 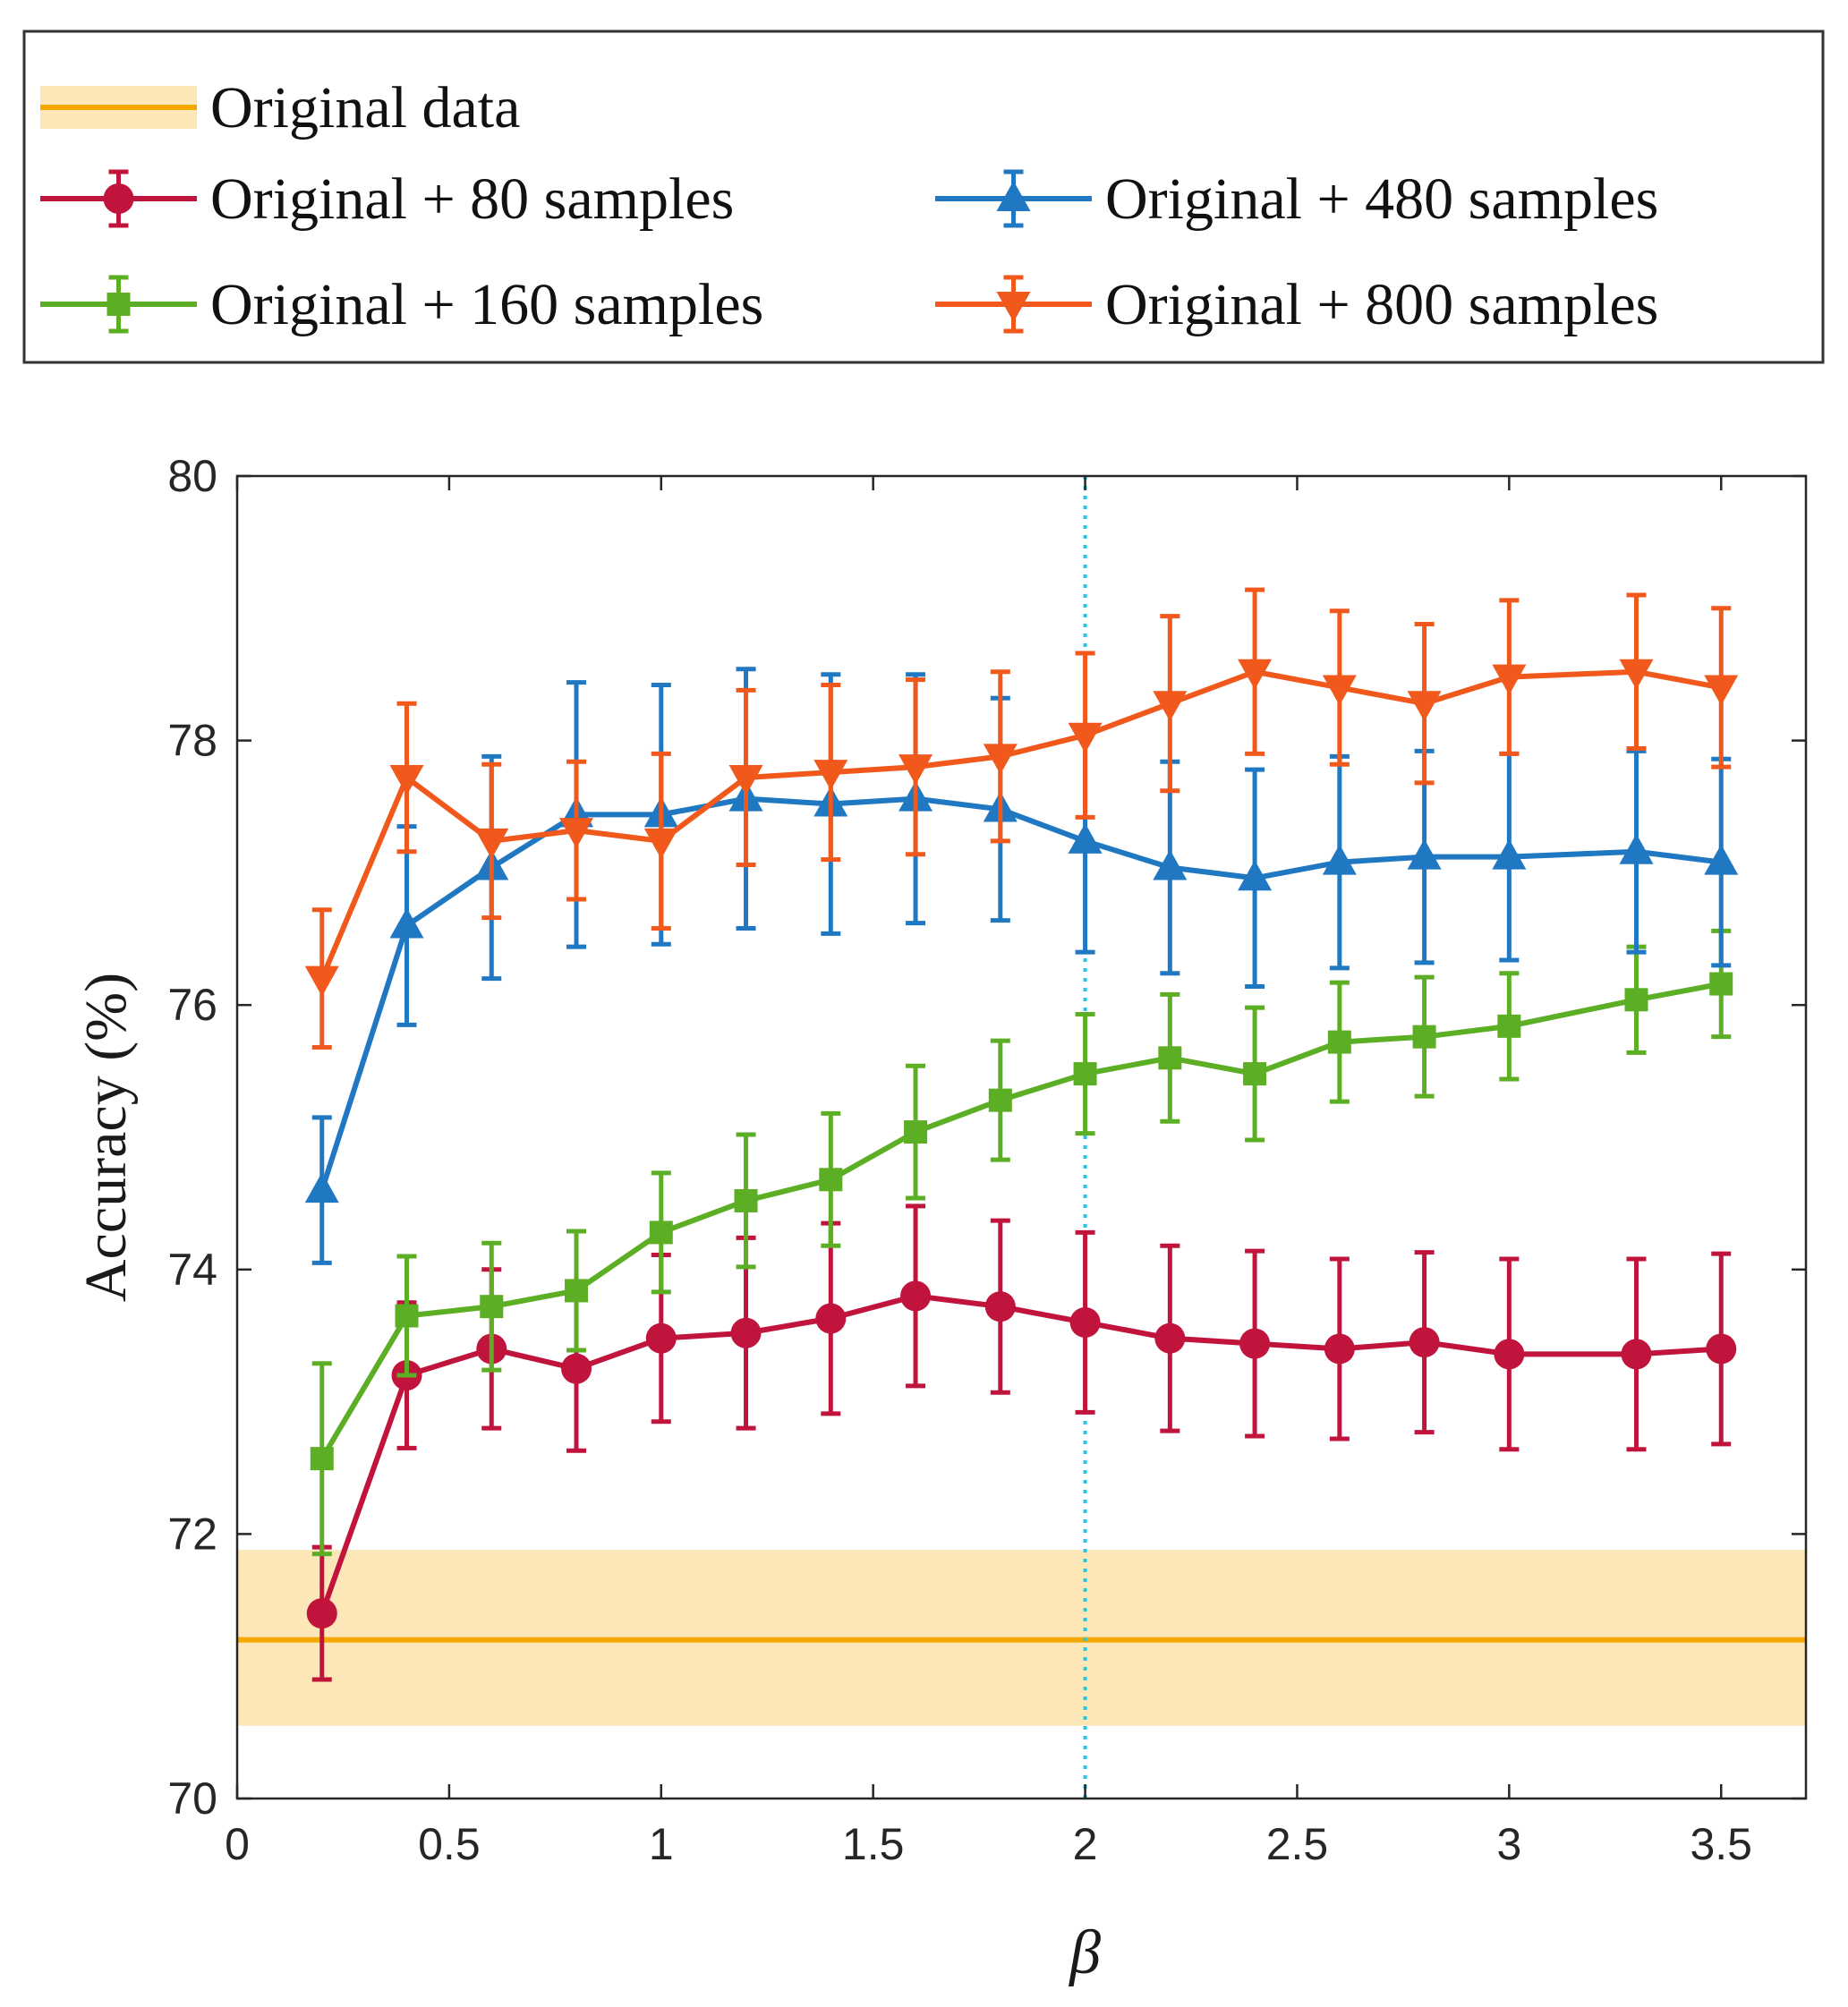 I want to click on legend-item-4: Original + 800 samples, so click(x=1296, y=304).